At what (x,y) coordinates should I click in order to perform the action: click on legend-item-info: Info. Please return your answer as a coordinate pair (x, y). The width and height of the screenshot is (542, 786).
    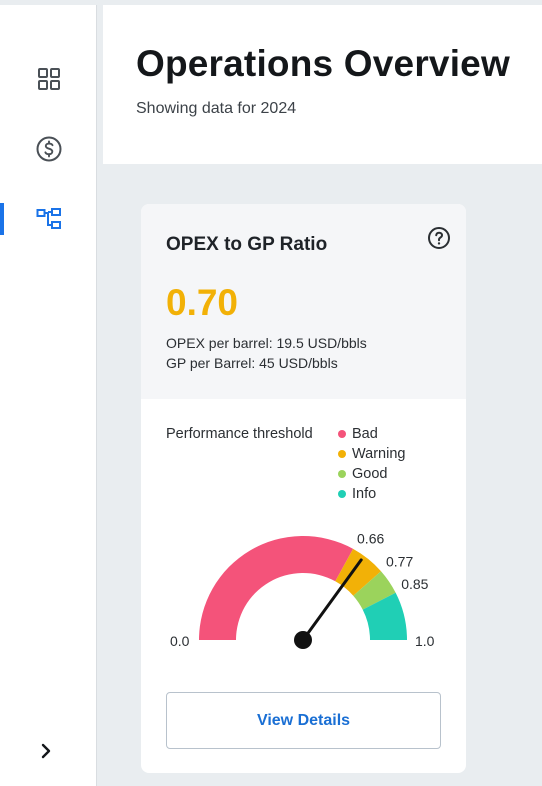
    Looking at the image, I should click on (371, 494).